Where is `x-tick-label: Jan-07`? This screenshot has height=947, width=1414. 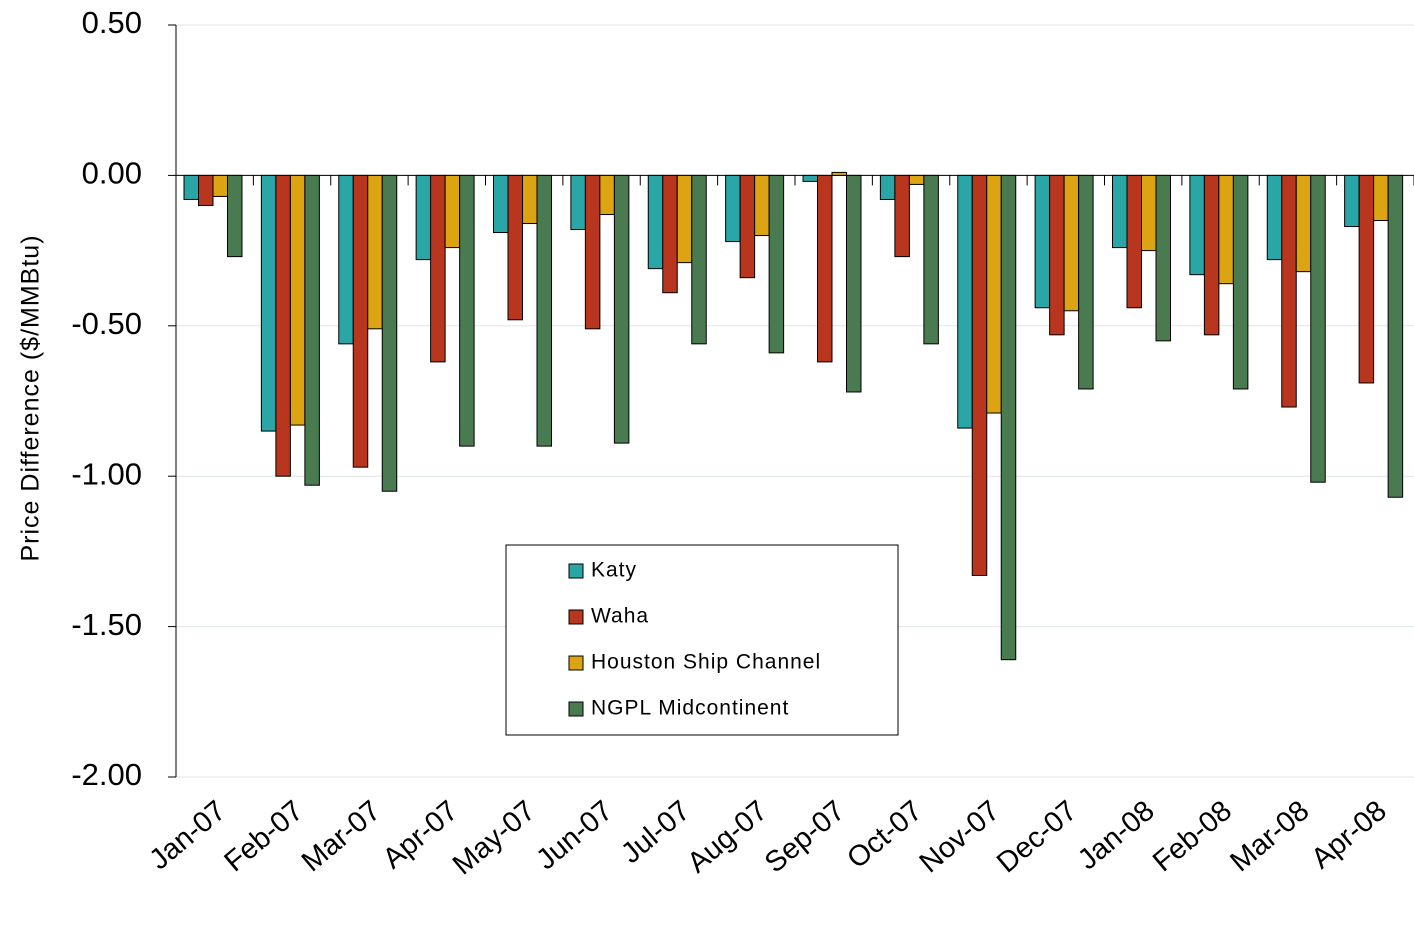
x-tick-label: Jan-07 is located at coordinates (188, 836).